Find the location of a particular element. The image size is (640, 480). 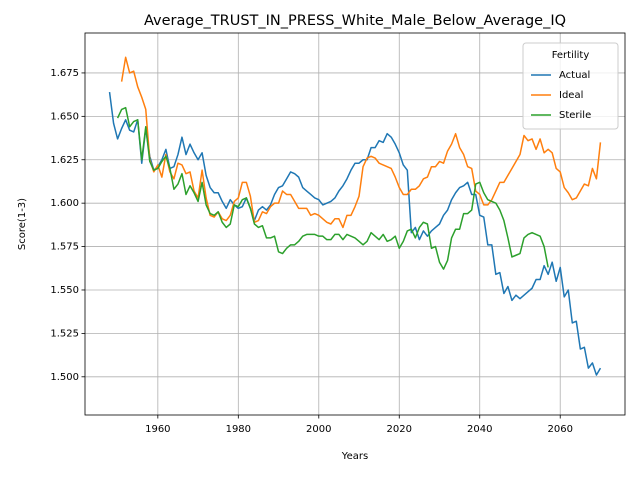

x-axis-label: Years is located at coordinates (354, 456).